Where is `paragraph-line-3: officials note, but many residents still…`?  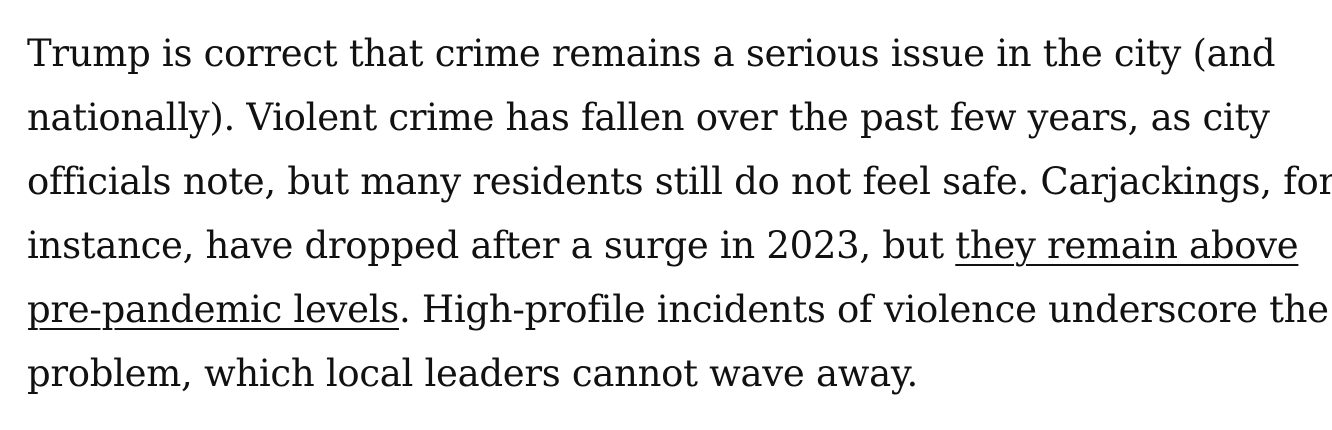 paragraph-line-3: officials note, but many residents still… is located at coordinates (679, 181).